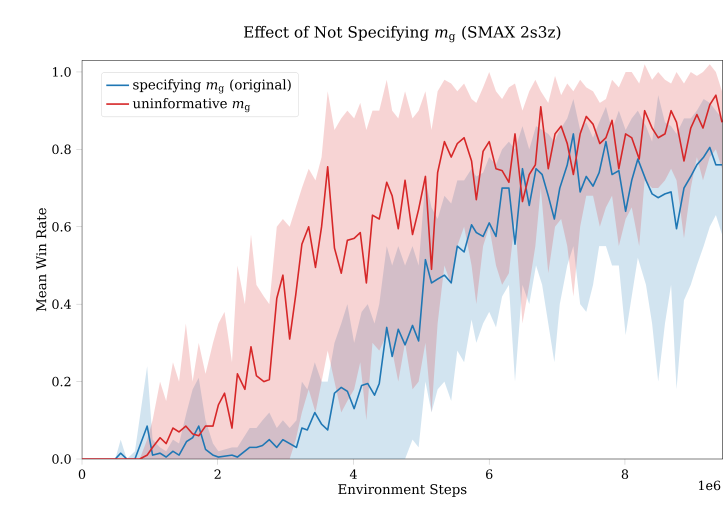 This screenshot has width=724, height=522. What do you see at coordinates (489, 474) in the screenshot?
I see `x-tick-label: 6` at bounding box center [489, 474].